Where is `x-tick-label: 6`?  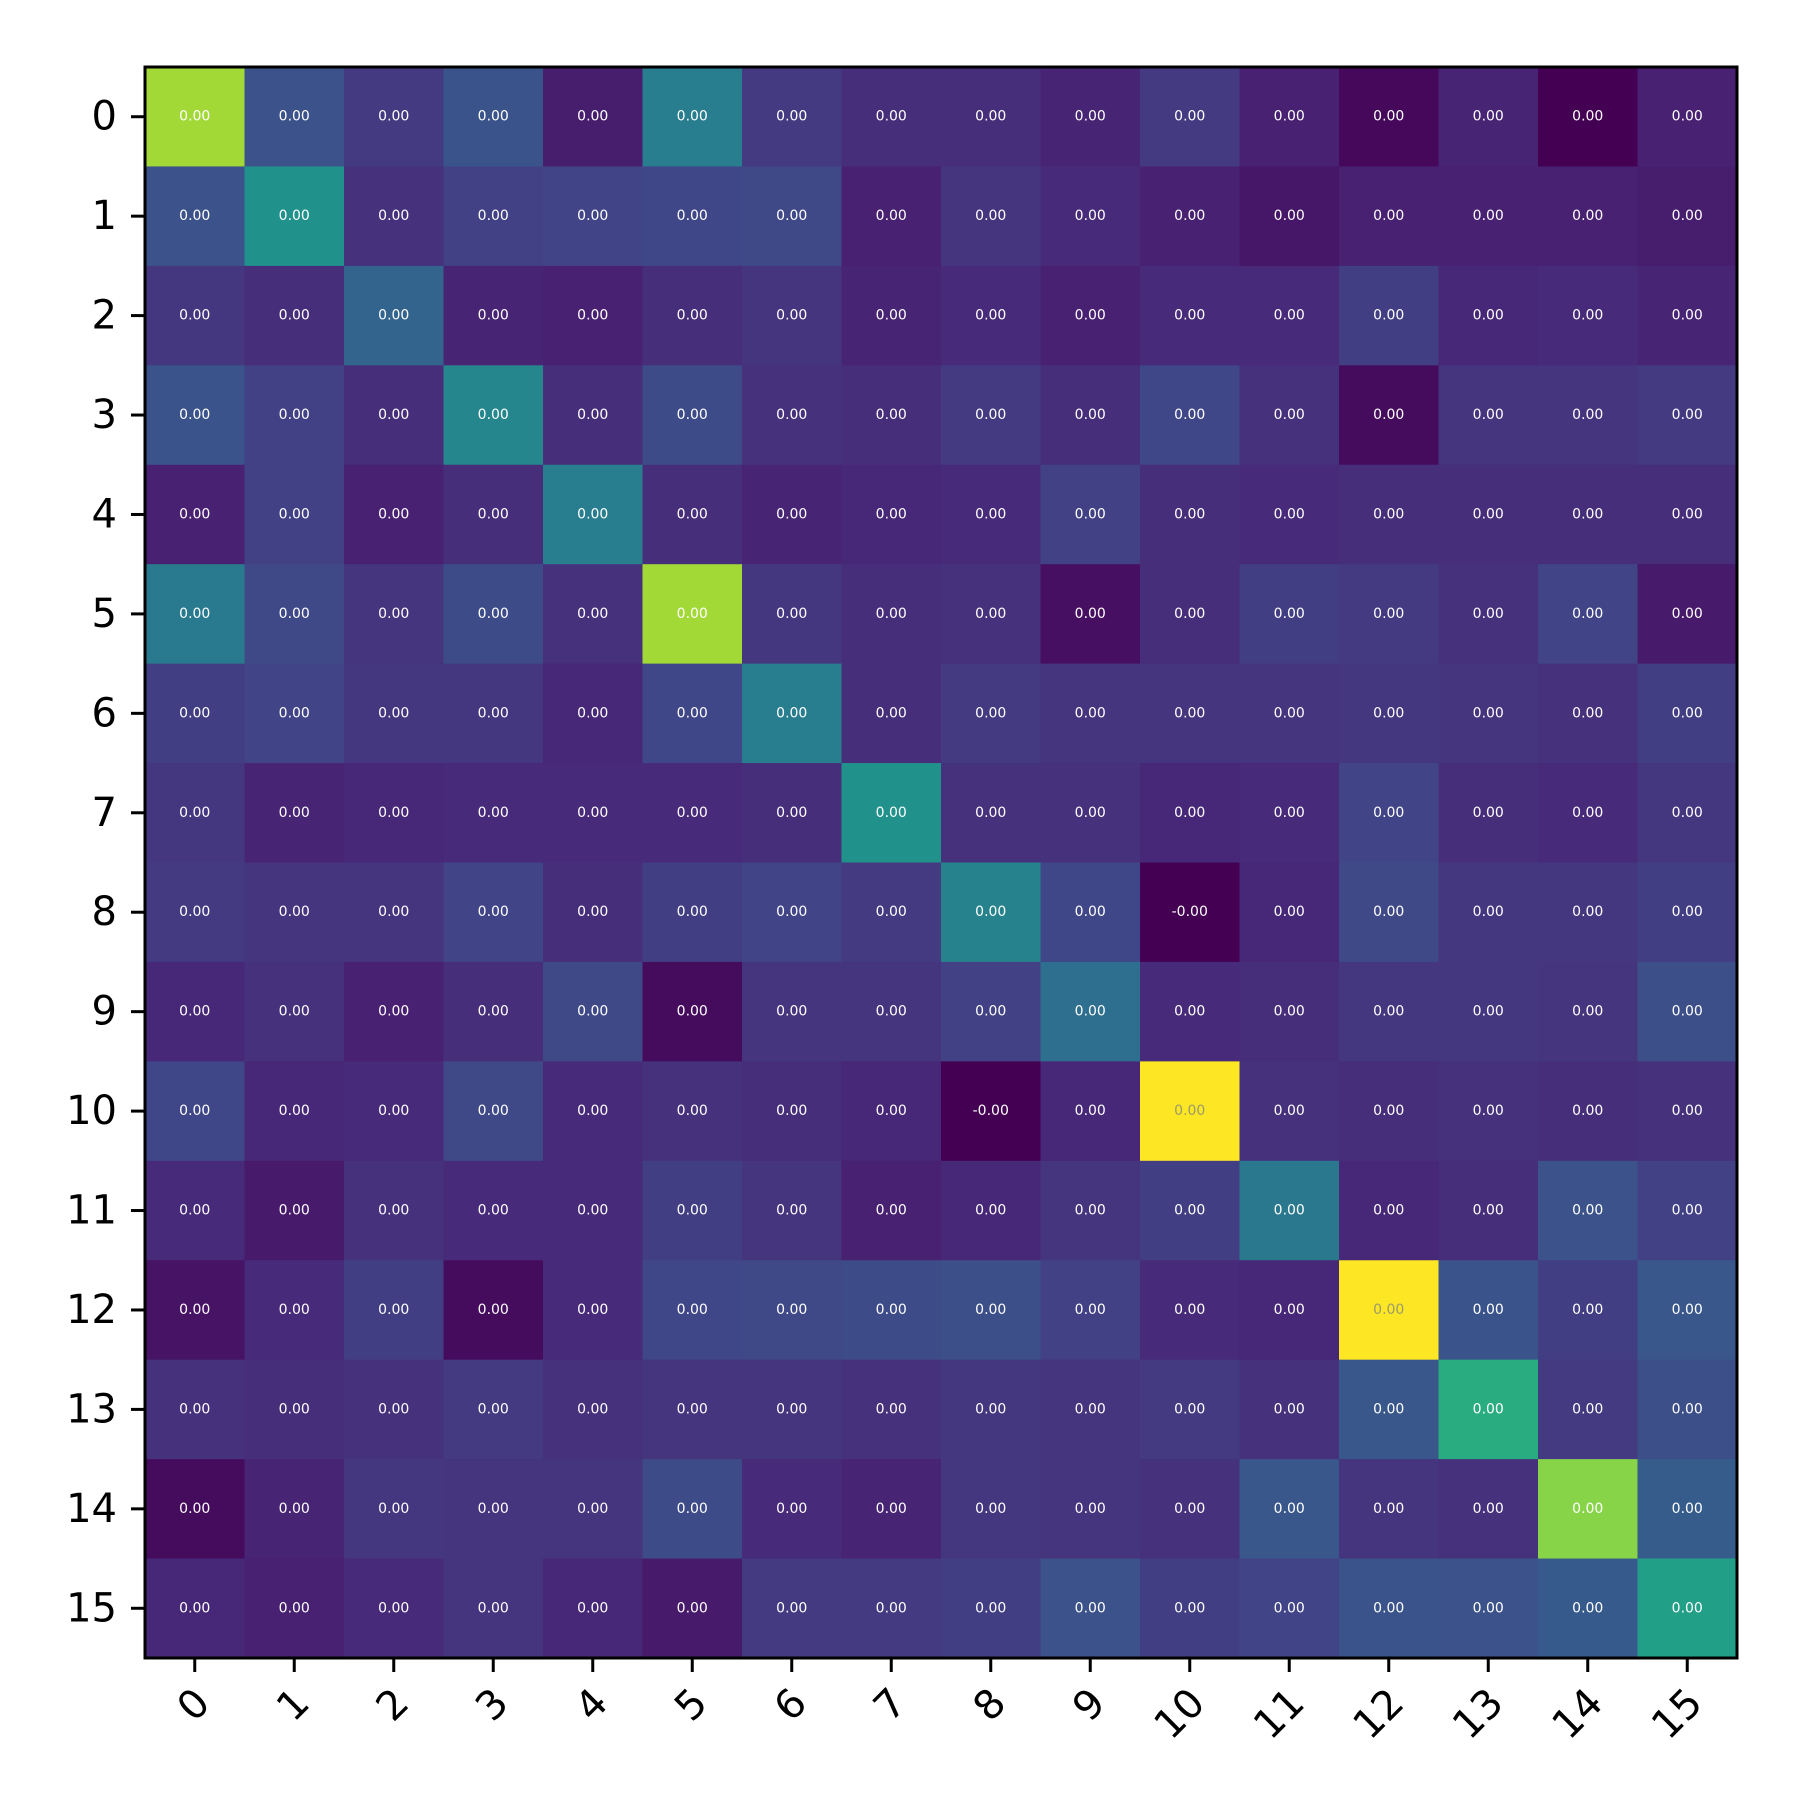
x-tick-label: 6 is located at coordinates (790, 1705).